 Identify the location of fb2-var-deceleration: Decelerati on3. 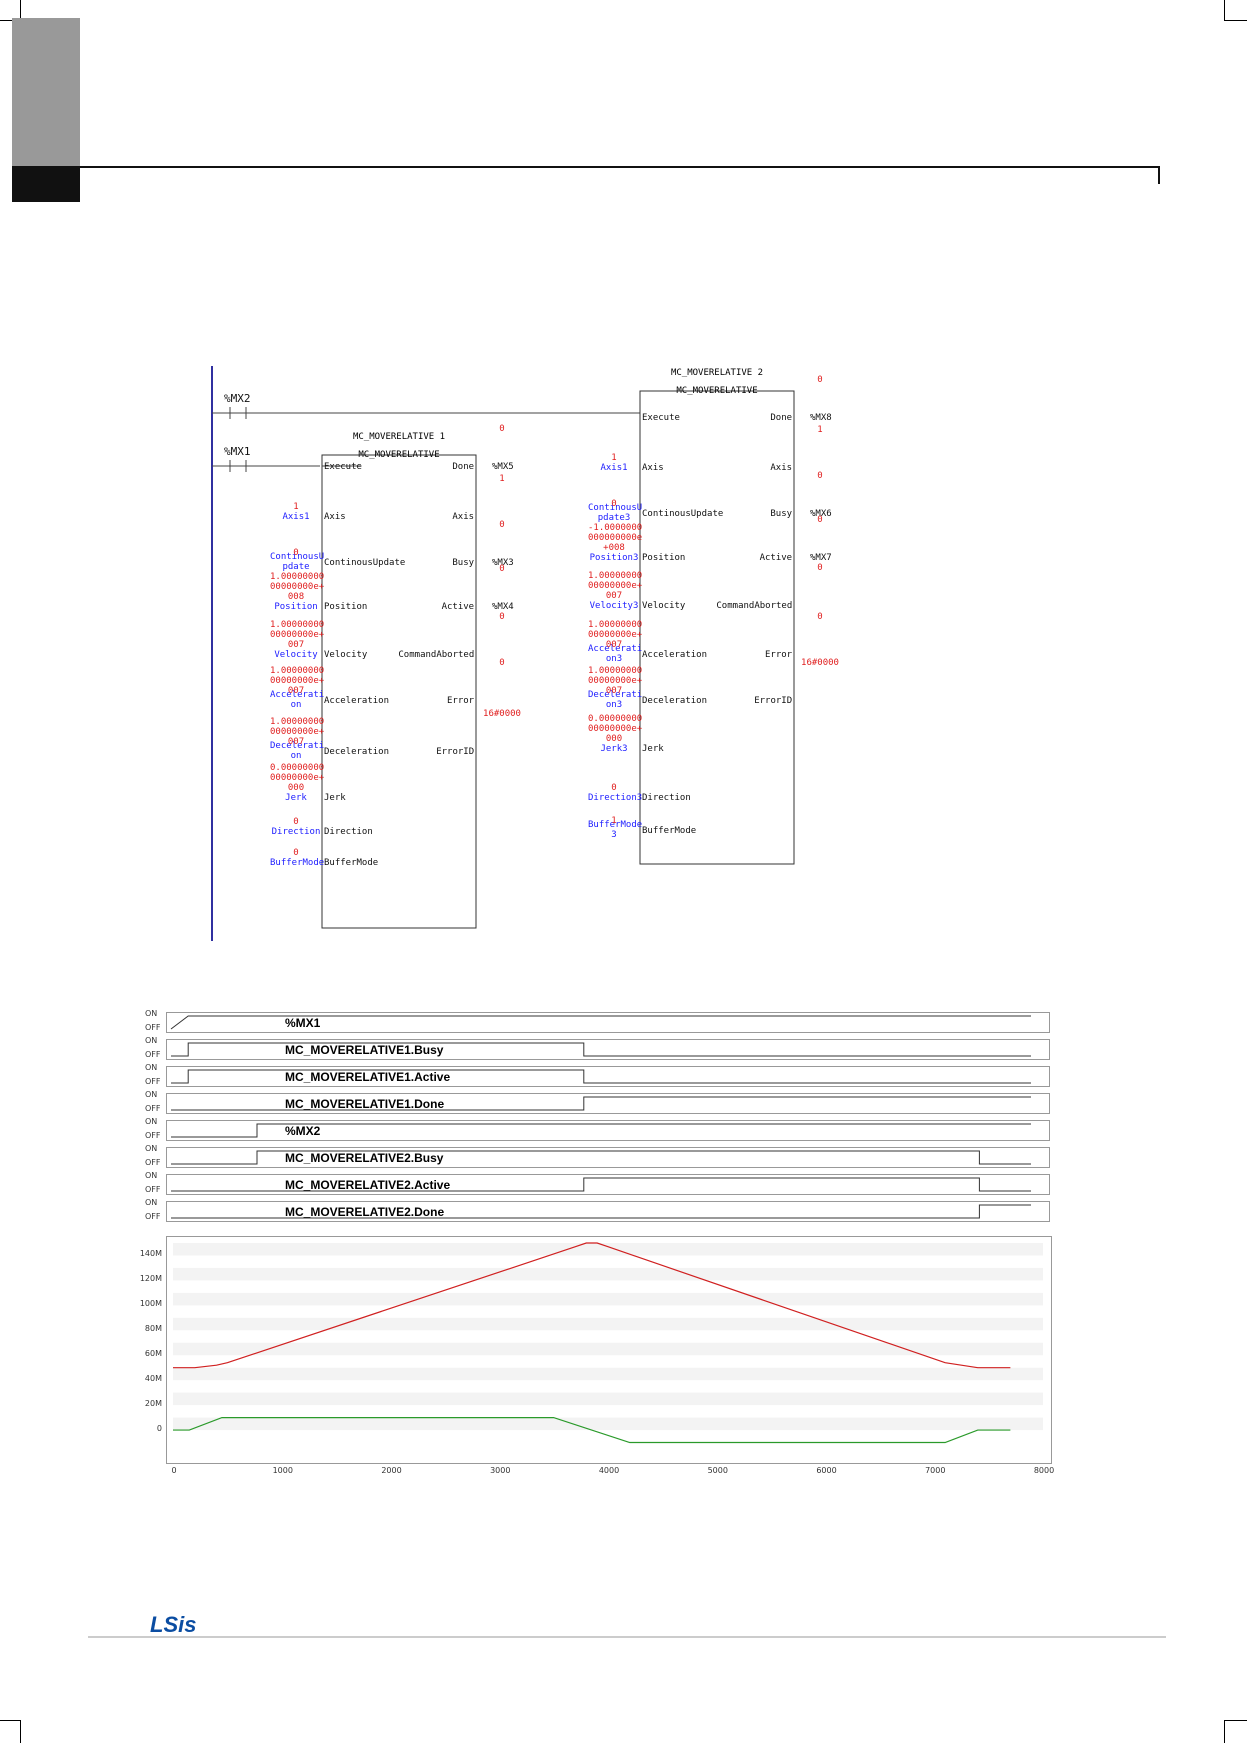
(615, 700).